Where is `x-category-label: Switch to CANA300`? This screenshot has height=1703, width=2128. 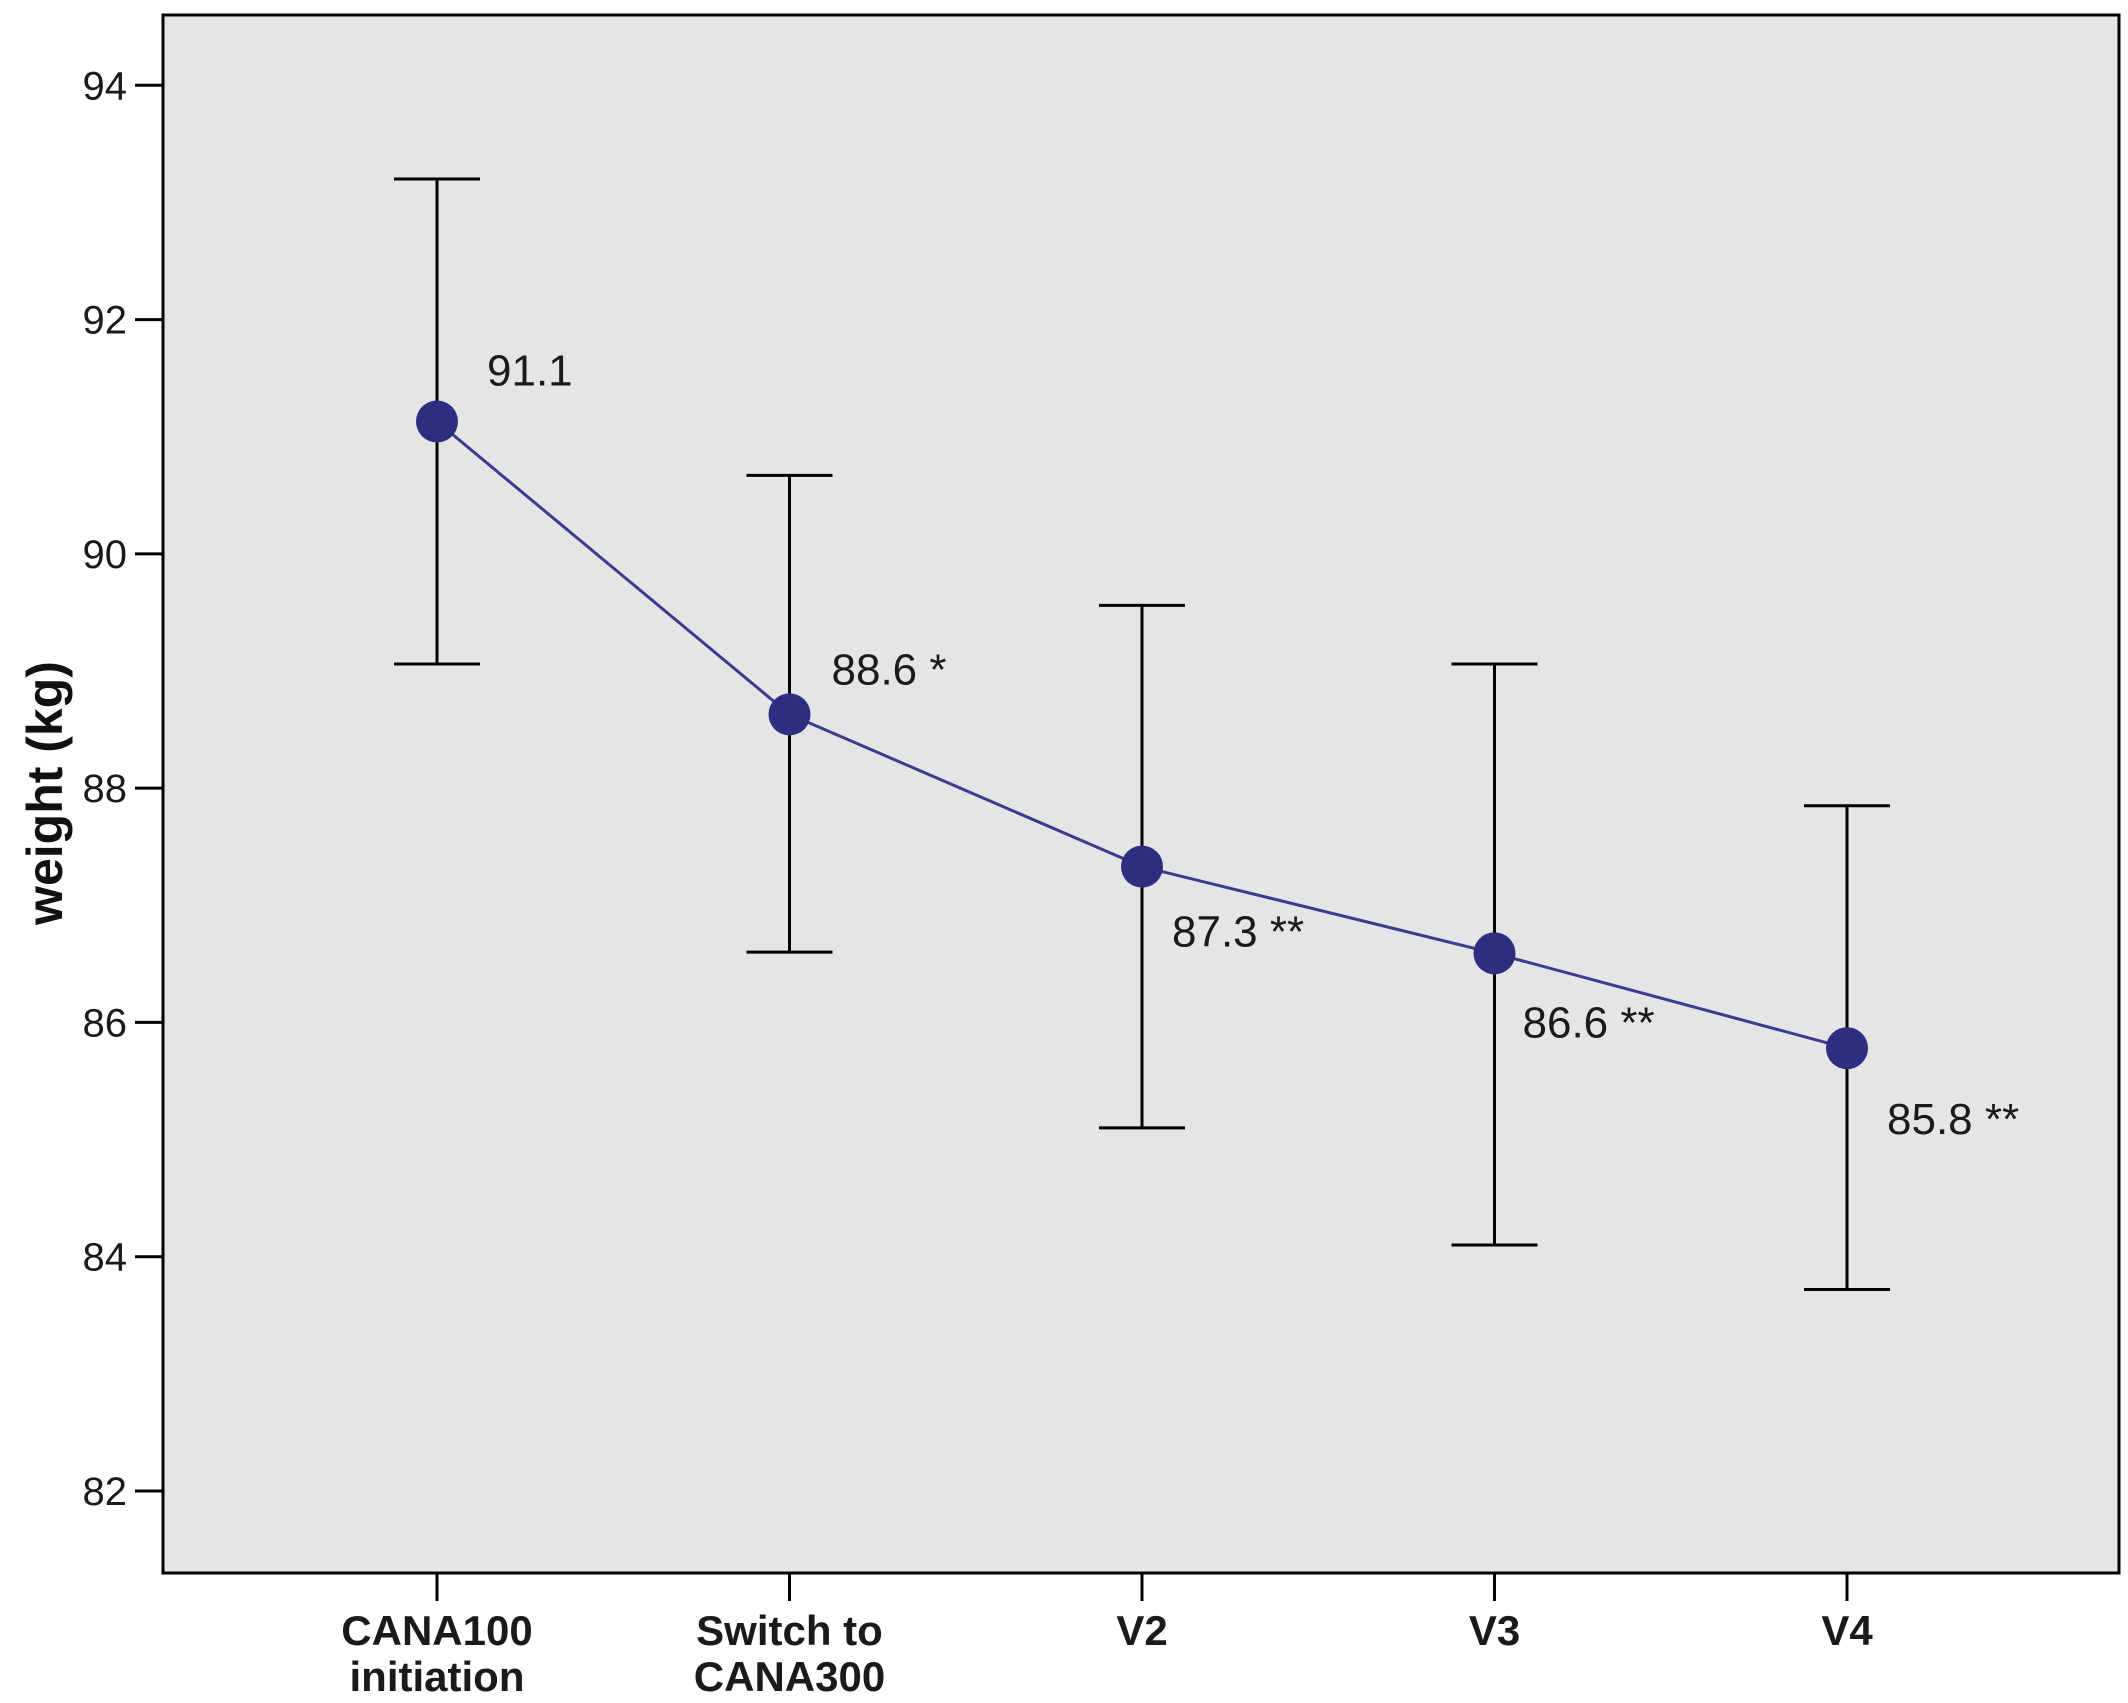 x-category-label: Switch to CANA300 is located at coordinates (789, 1653).